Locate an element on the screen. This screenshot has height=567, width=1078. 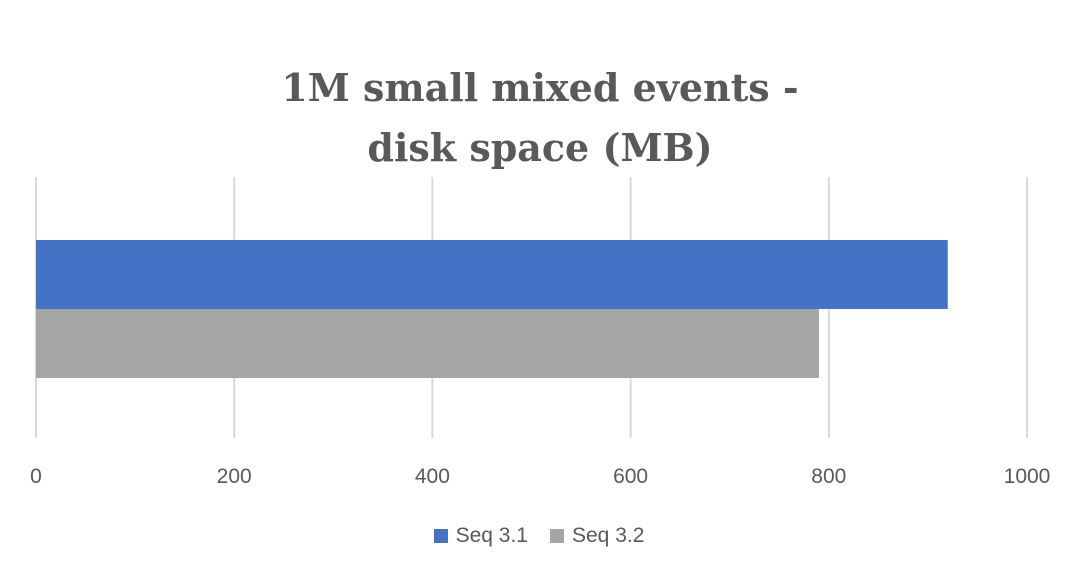
chart-title: 1M small mixed events - disk space (MB) is located at coordinates (540, 118).